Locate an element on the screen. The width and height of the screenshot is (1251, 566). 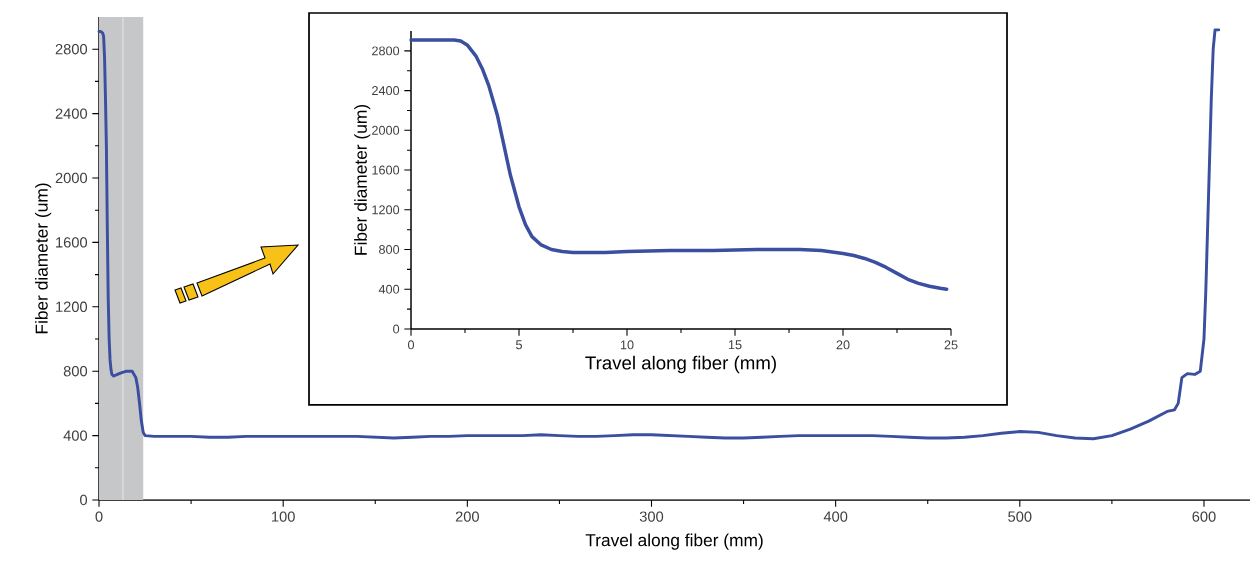
x-tick-label: 500 is located at coordinates (1020, 516).